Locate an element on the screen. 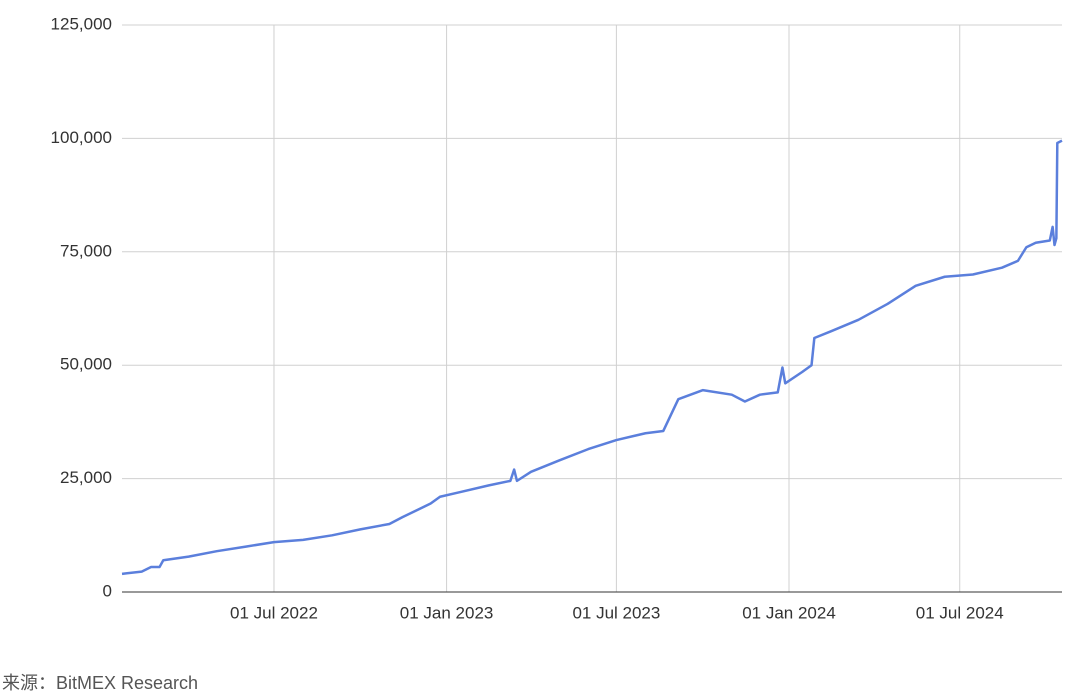  y-tick-label: 75,000 is located at coordinates (86, 250).